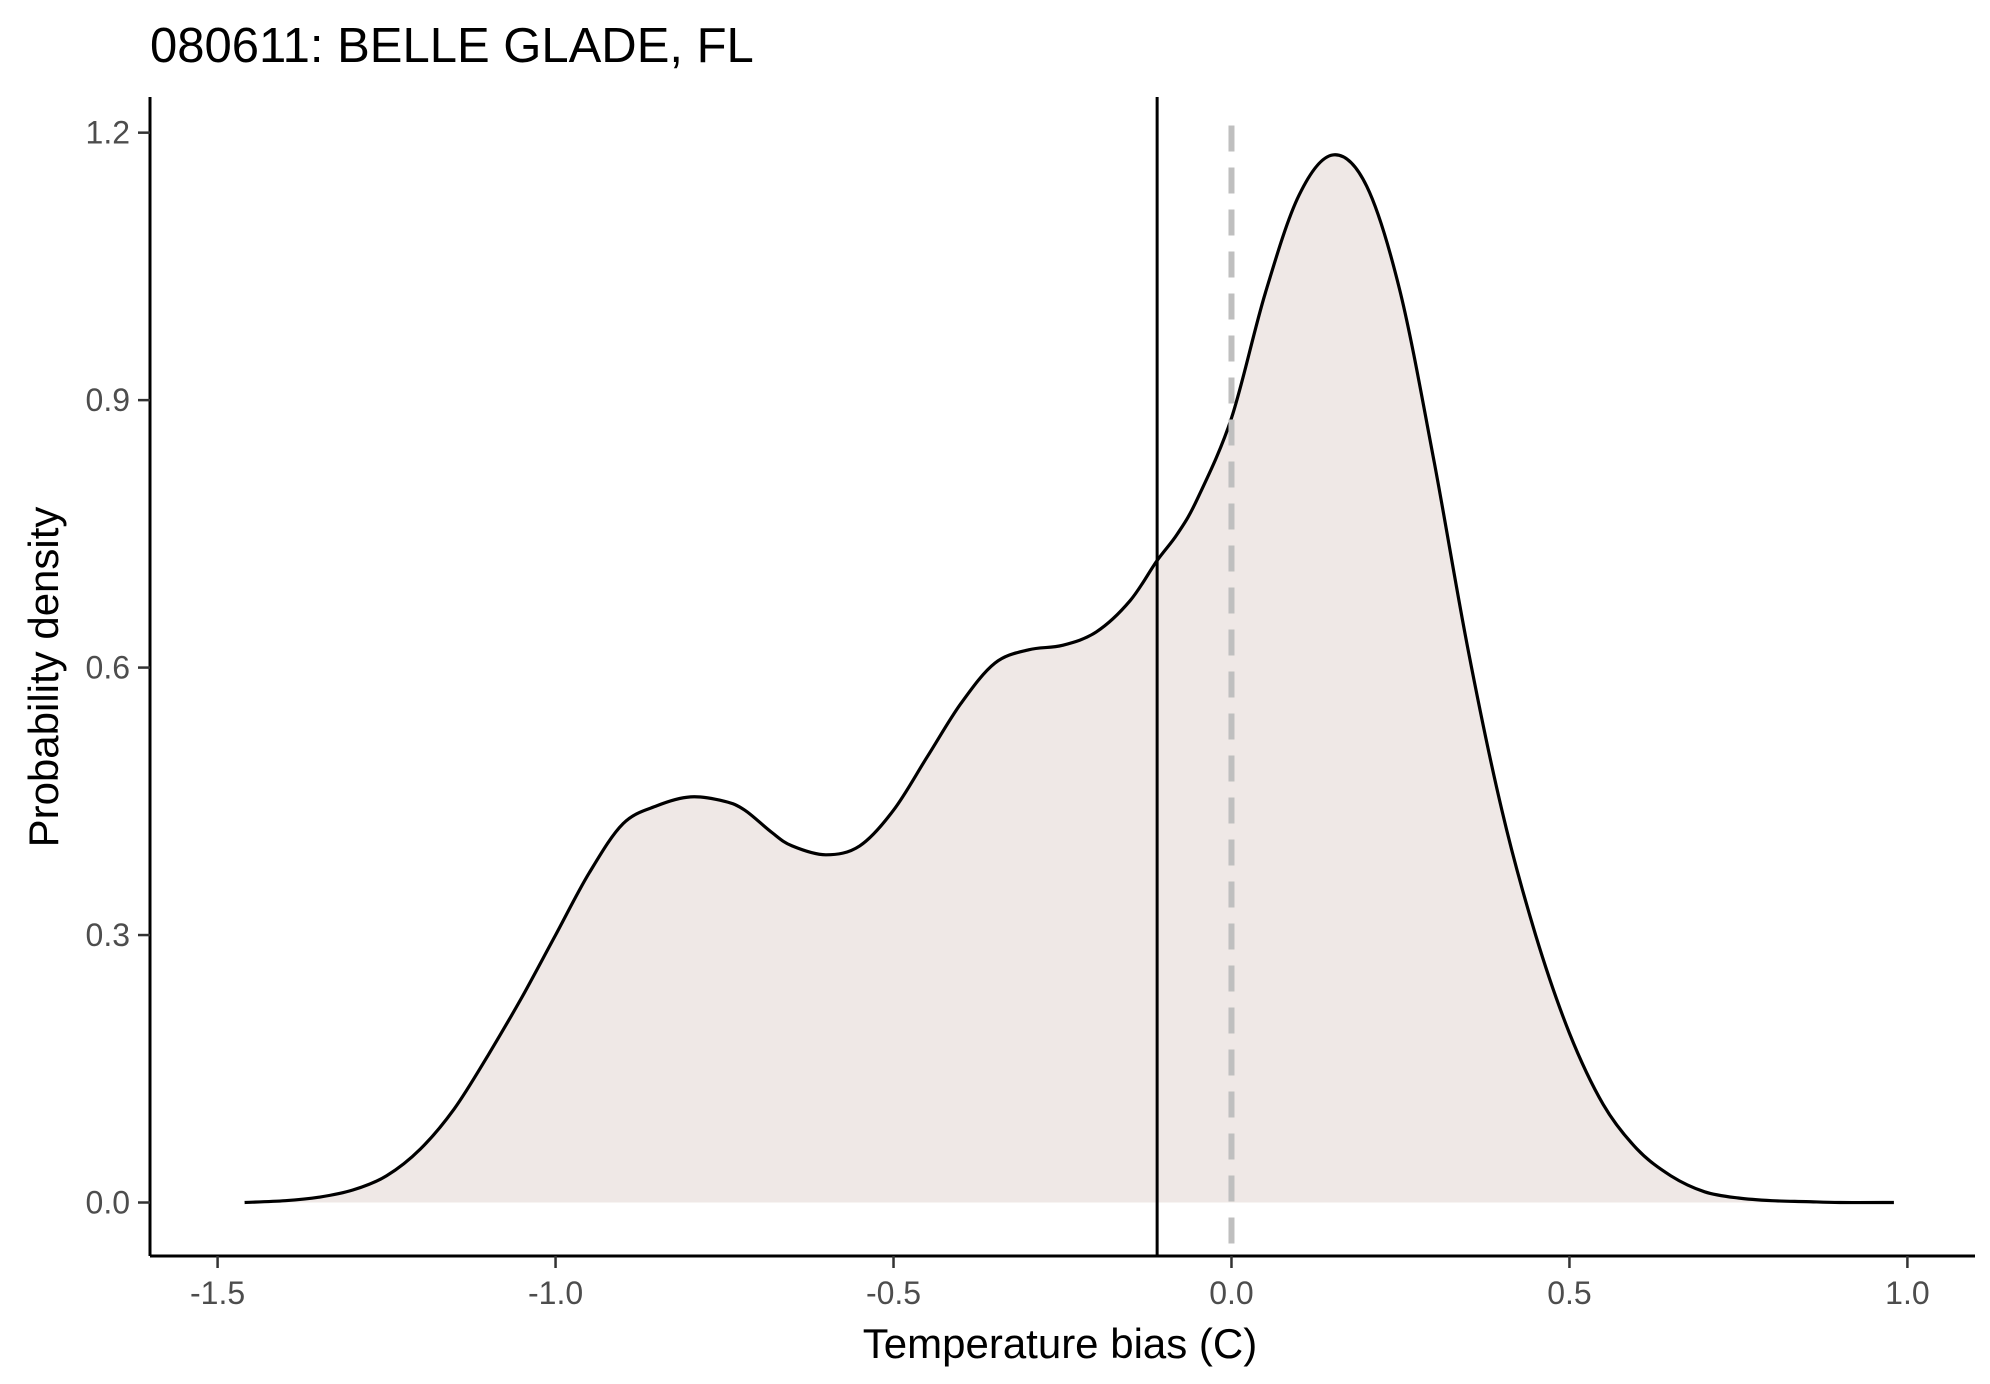 Image resolution: width=1990 pixels, height=1384 pixels. Describe the element at coordinates (1569, 1293) in the screenshot. I see `x-tick-label: 0.5` at that location.